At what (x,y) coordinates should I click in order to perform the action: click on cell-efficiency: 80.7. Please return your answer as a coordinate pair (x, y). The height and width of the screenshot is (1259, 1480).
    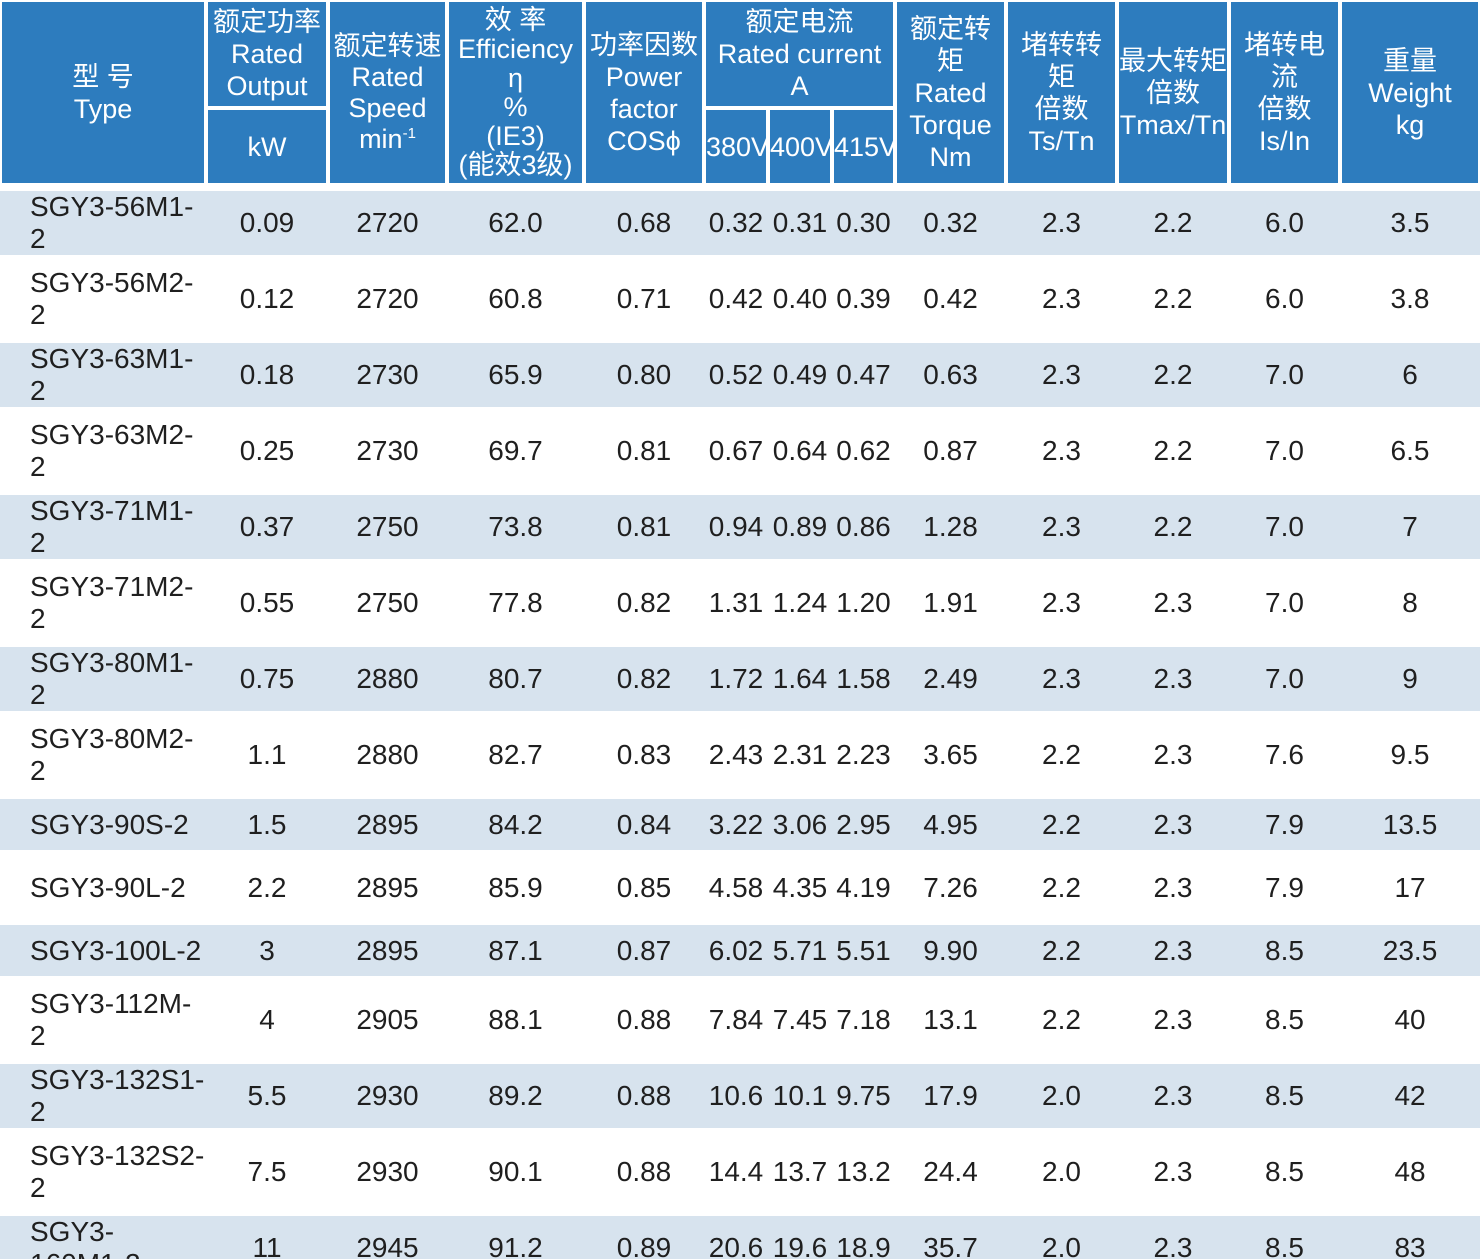
    Looking at the image, I should click on (515, 679).